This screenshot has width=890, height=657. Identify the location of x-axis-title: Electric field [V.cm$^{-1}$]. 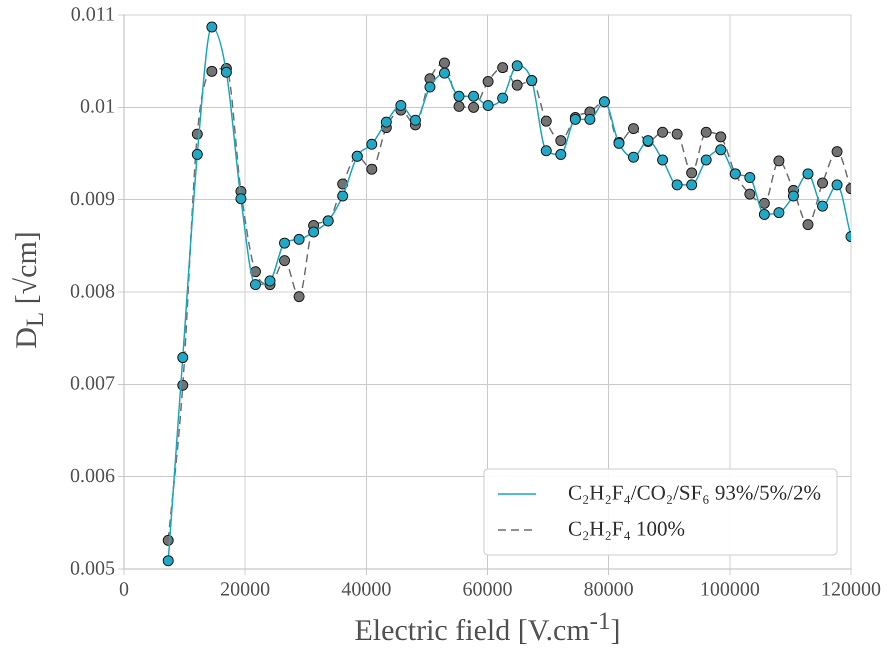
(487, 628).